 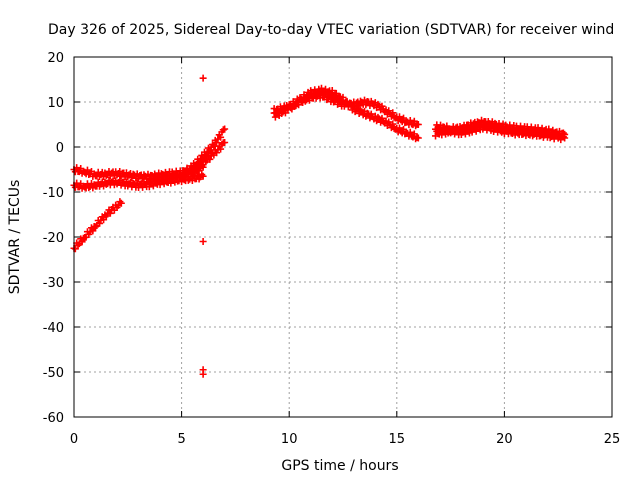 What do you see at coordinates (53, 193) in the screenshot?
I see `y-tick-label: -10` at bounding box center [53, 193].